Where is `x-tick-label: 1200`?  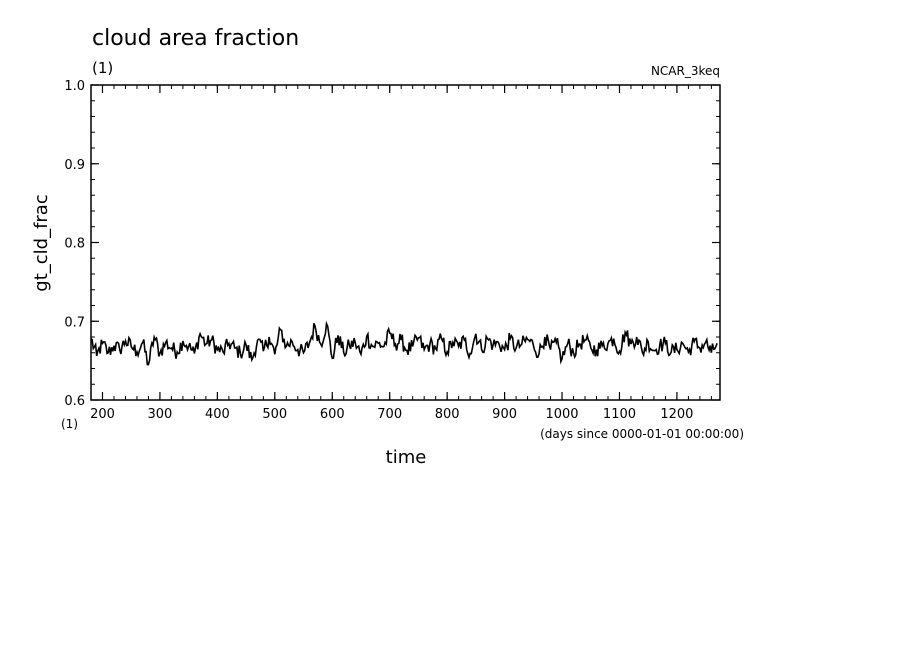
x-tick-label: 1200 is located at coordinates (676, 414).